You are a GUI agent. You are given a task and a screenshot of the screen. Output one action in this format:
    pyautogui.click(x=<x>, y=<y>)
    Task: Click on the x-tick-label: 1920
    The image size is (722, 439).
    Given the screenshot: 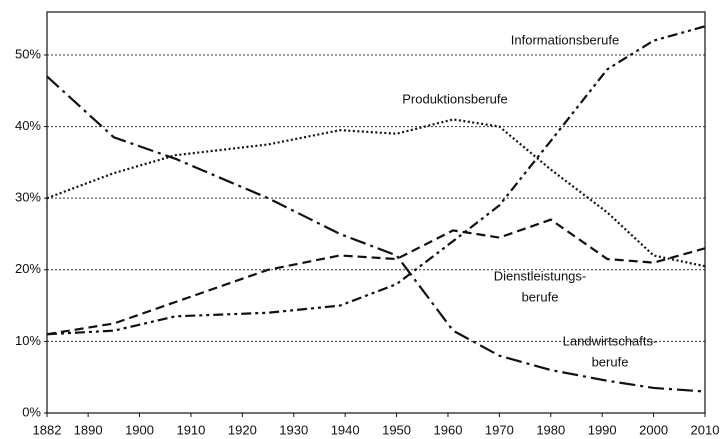 What is the action you would take?
    pyautogui.click(x=242, y=429)
    